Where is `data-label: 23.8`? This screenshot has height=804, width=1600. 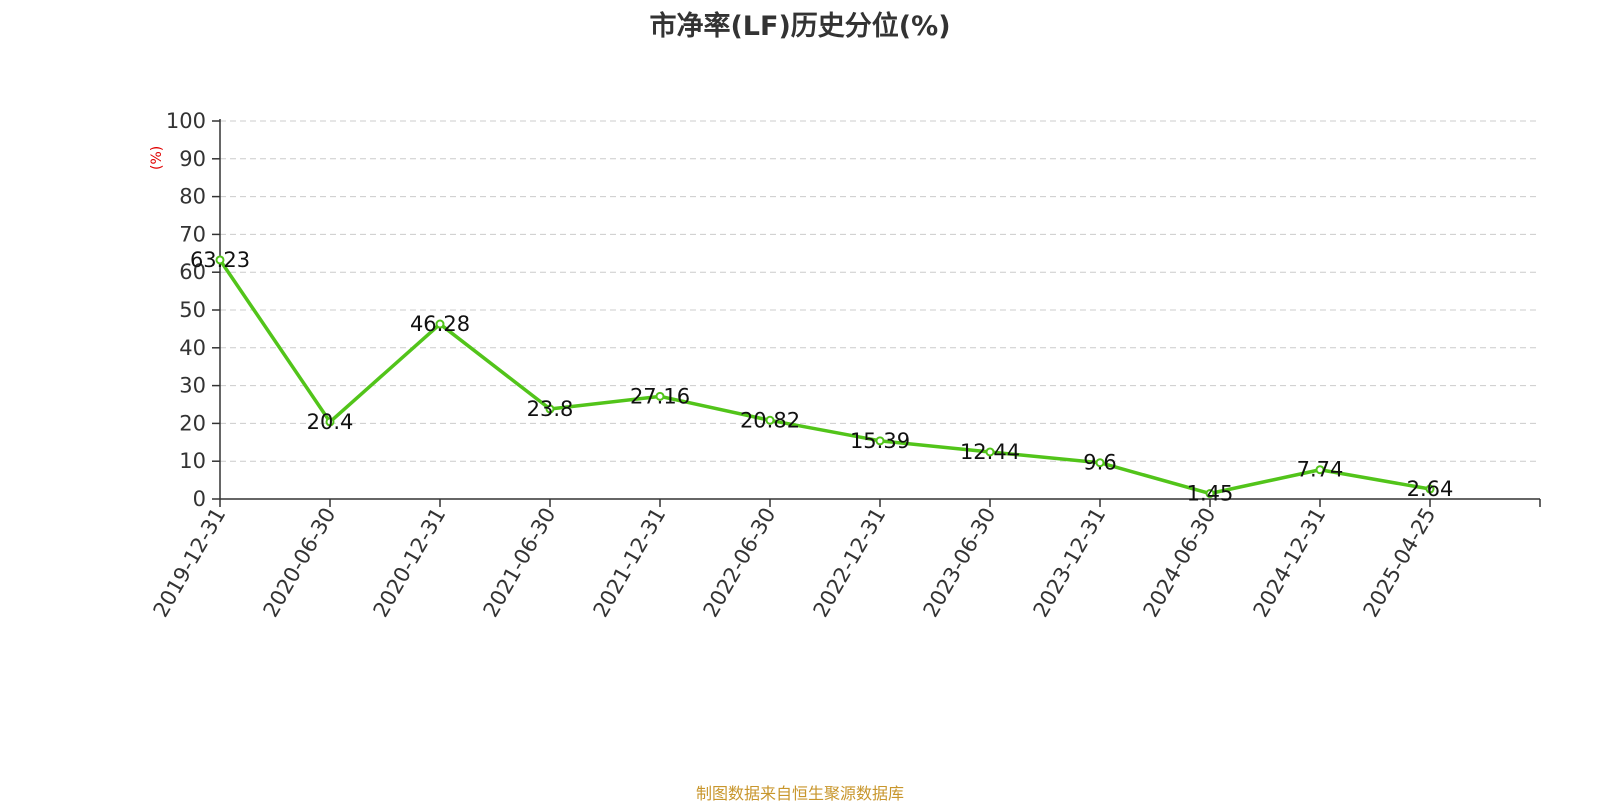 data-label: 23.8 is located at coordinates (550, 409).